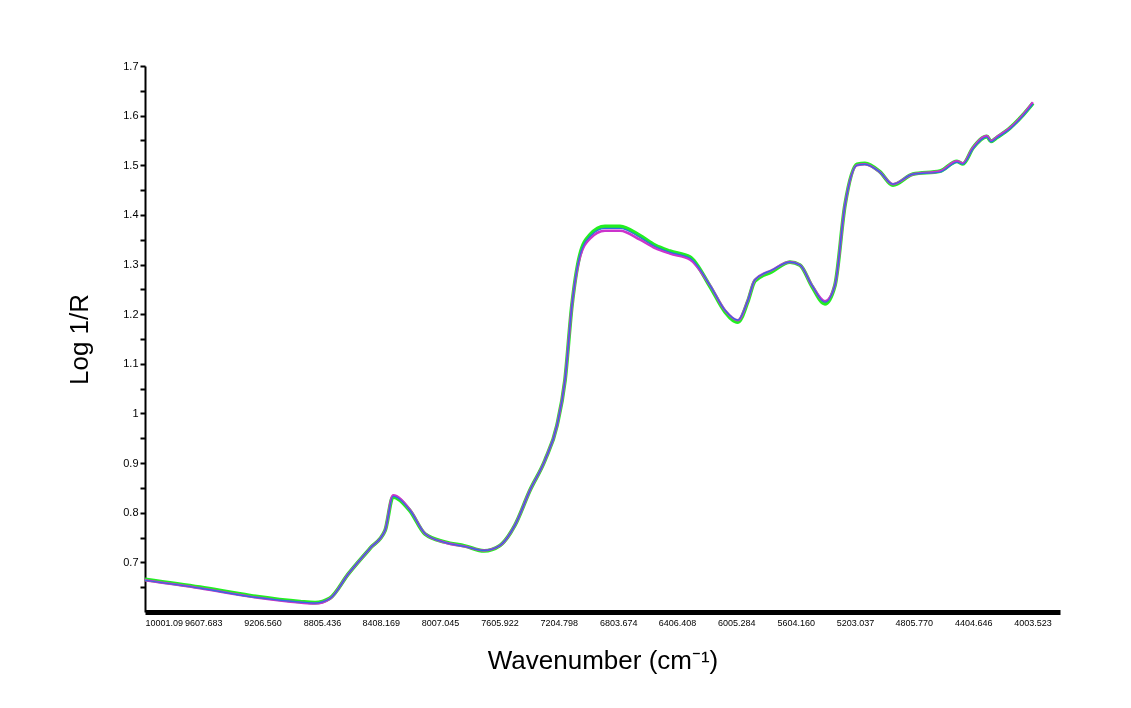 This screenshot has width=1131, height=708. What do you see at coordinates (135, 412) in the screenshot?
I see `y-tick-label: 1` at bounding box center [135, 412].